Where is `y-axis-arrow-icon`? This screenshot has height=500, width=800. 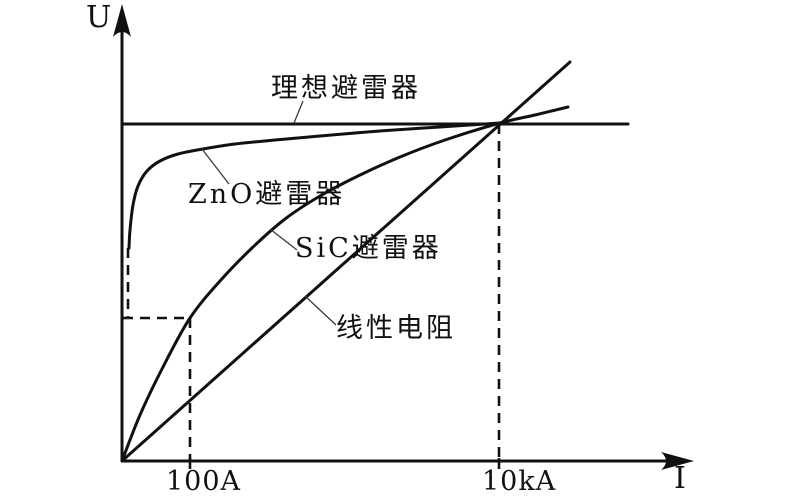 y-axis-arrow-icon is located at coordinates (122, 20).